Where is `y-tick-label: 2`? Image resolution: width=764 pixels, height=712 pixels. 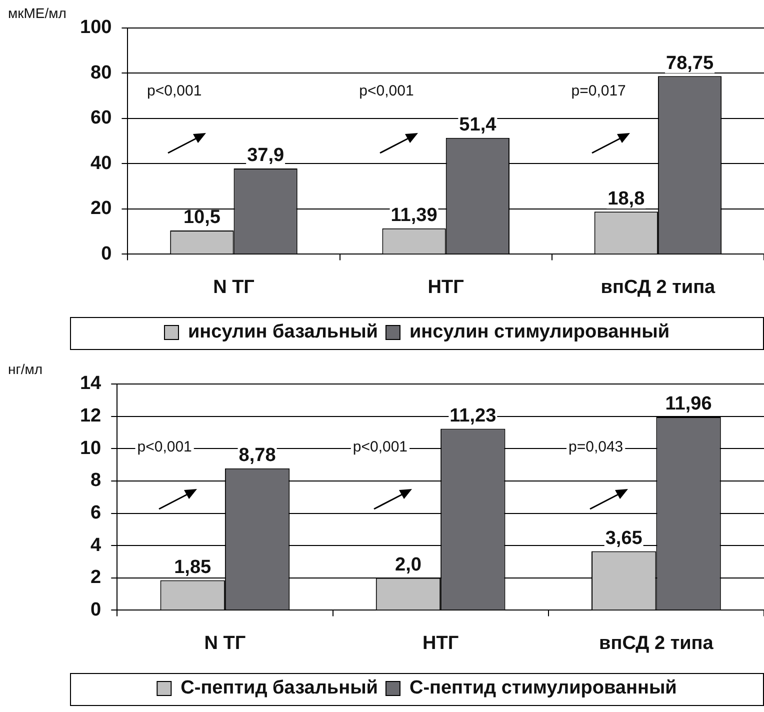
y-tick-label: 2 is located at coordinates (96, 577).